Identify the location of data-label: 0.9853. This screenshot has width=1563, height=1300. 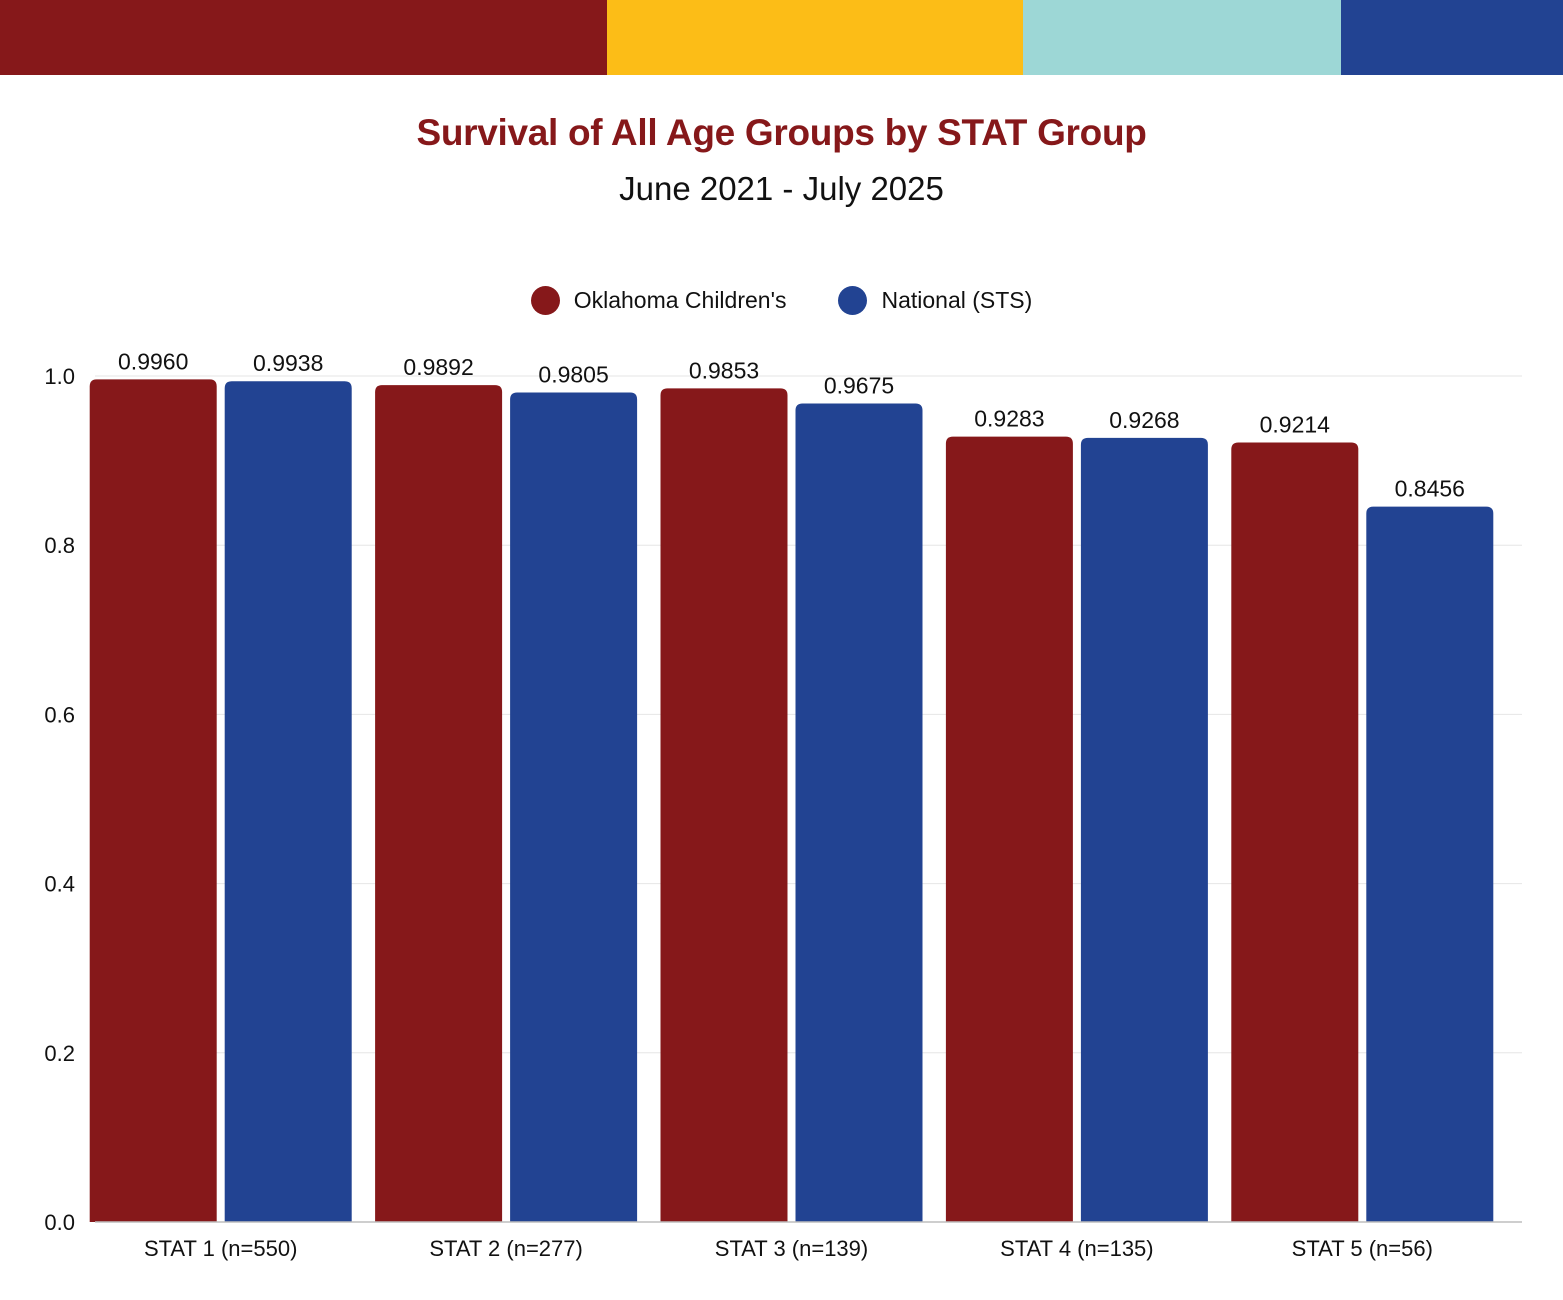
(724, 370).